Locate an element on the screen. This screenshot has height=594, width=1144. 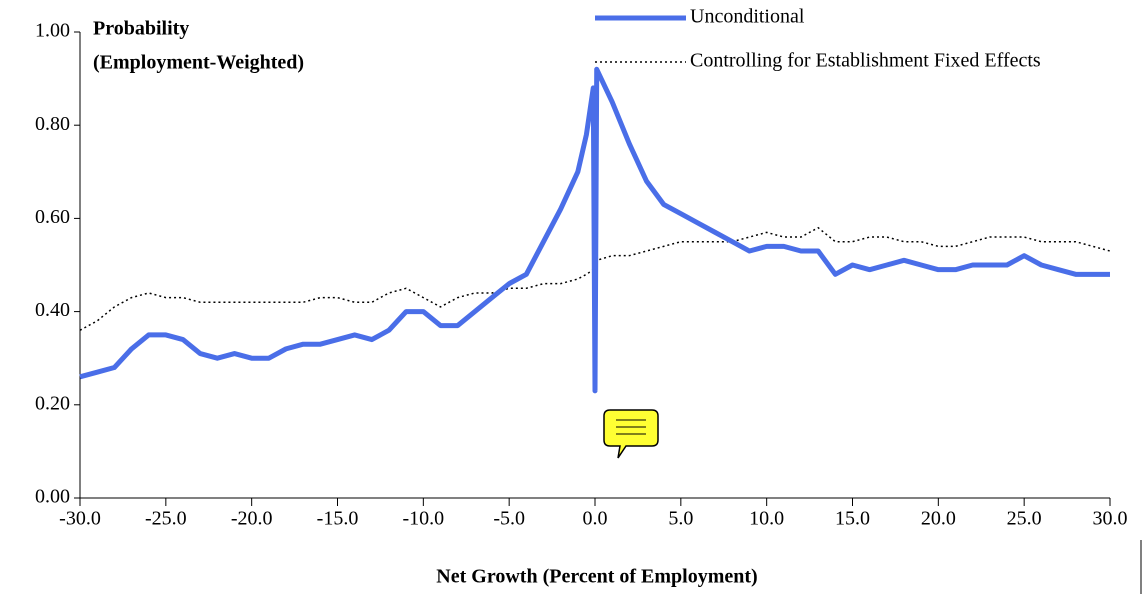
legend-label: Unconditional is located at coordinates (747, 17).